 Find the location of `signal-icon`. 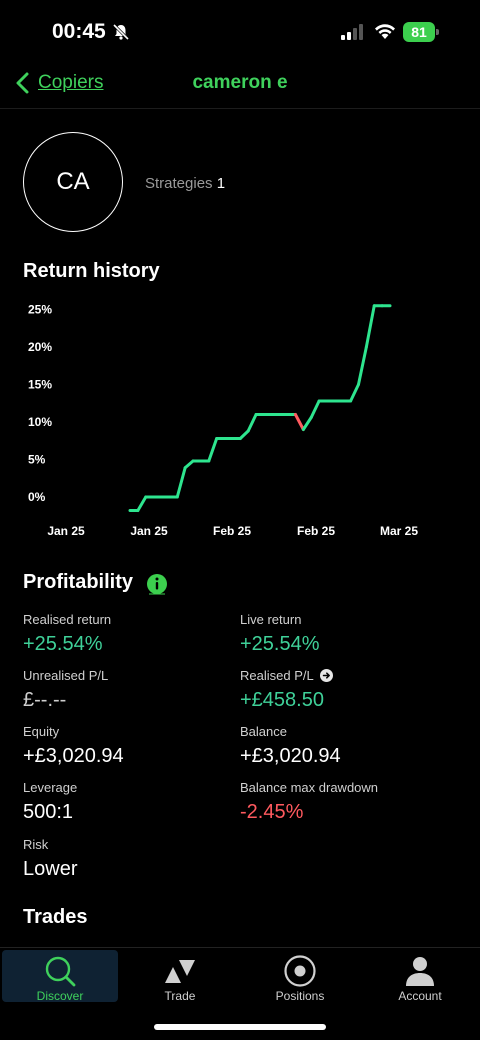

signal-icon is located at coordinates (352, 32).